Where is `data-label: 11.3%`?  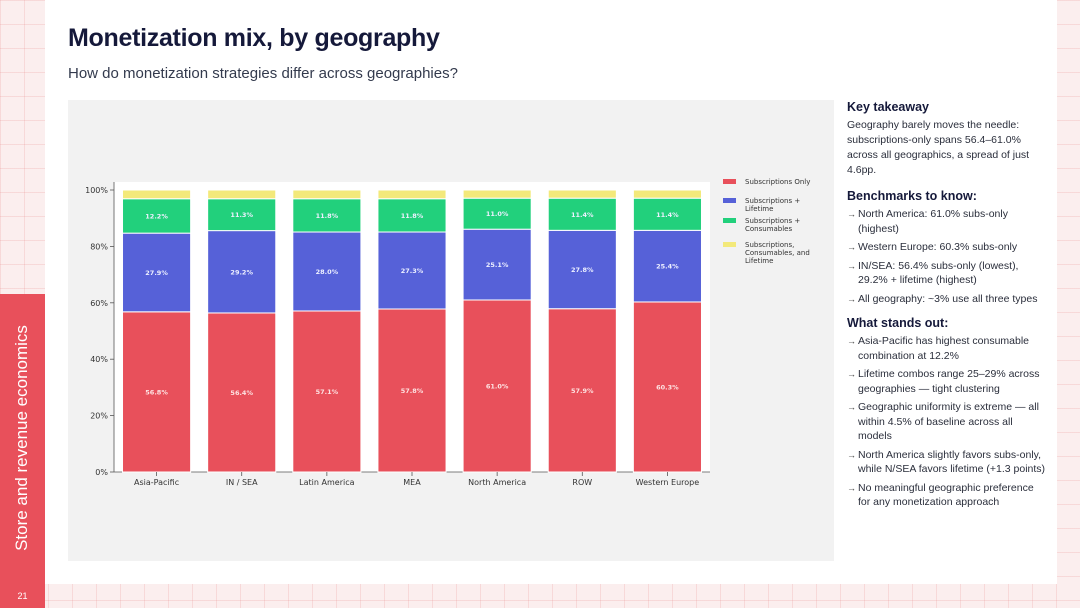
data-label: 11.3% is located at coordinates (241, 215).